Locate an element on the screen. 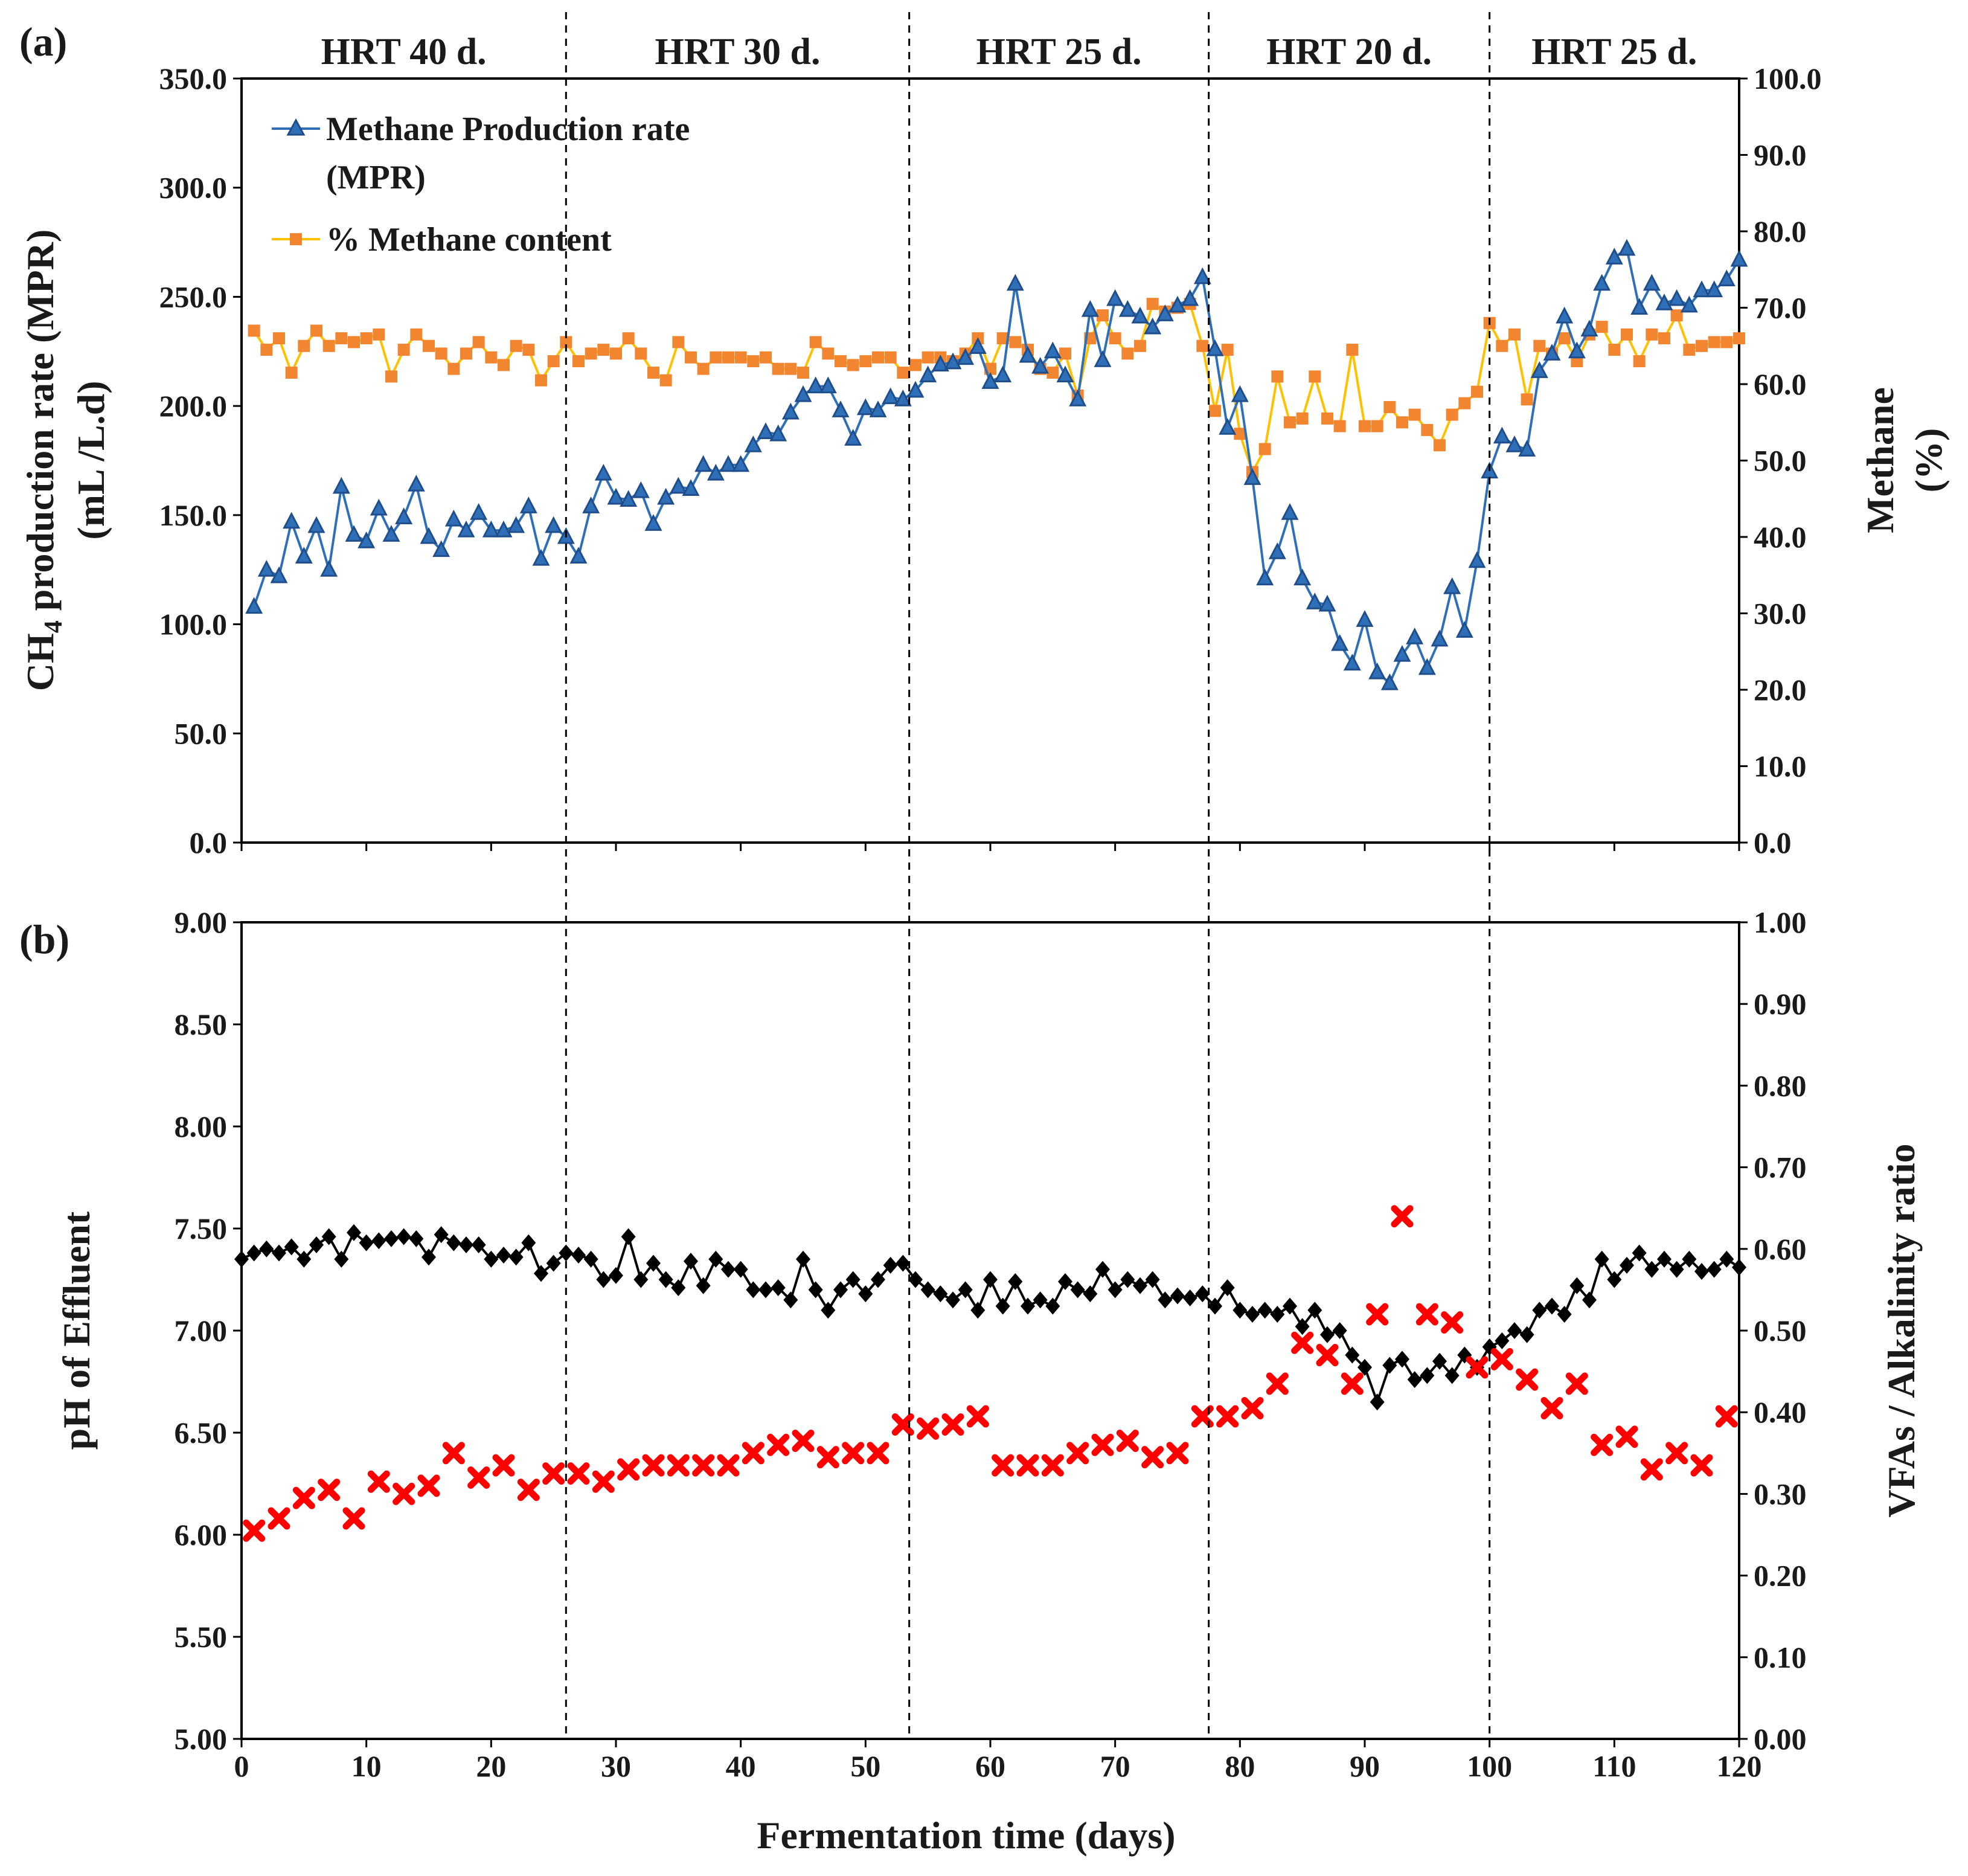  x-axis-title: Fermentation time (days) is located at coordinates (966, 1835).